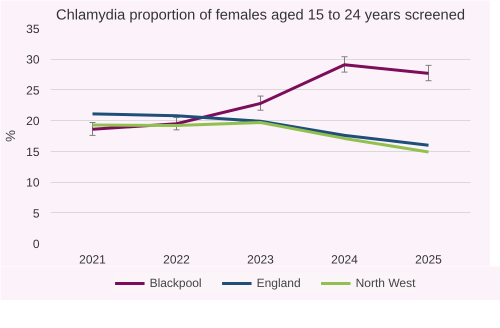 The image size is (500, 328). I want to click on y-axis-title: %, so click(10, 136).